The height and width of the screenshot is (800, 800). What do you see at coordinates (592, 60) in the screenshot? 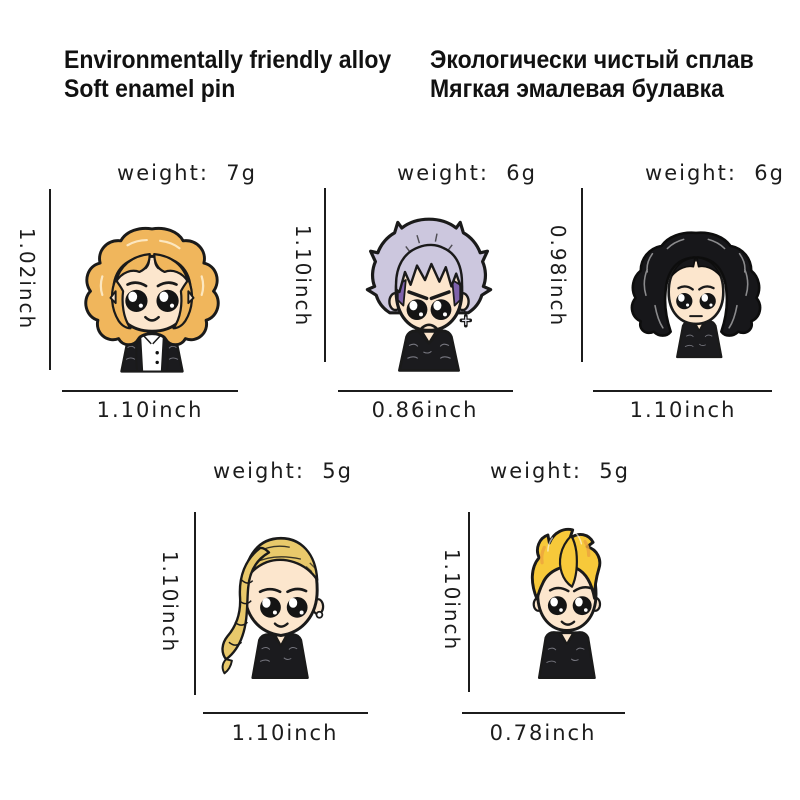
I see `header-ru-line1: Экологически чистый сплав` at bounding box center [592, 60].